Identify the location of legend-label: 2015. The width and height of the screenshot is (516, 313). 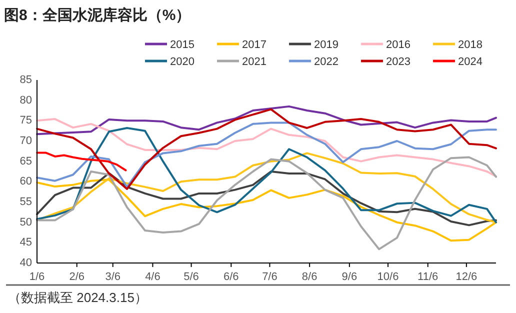
(182, 45).